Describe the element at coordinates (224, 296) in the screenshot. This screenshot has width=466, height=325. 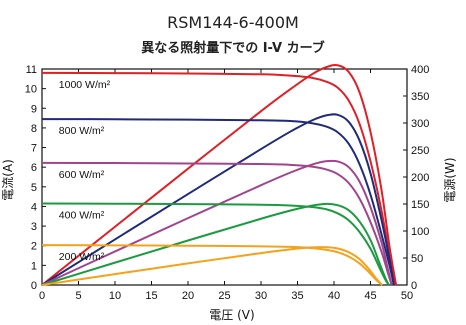
I see `x-tick-label: 25` at that location.